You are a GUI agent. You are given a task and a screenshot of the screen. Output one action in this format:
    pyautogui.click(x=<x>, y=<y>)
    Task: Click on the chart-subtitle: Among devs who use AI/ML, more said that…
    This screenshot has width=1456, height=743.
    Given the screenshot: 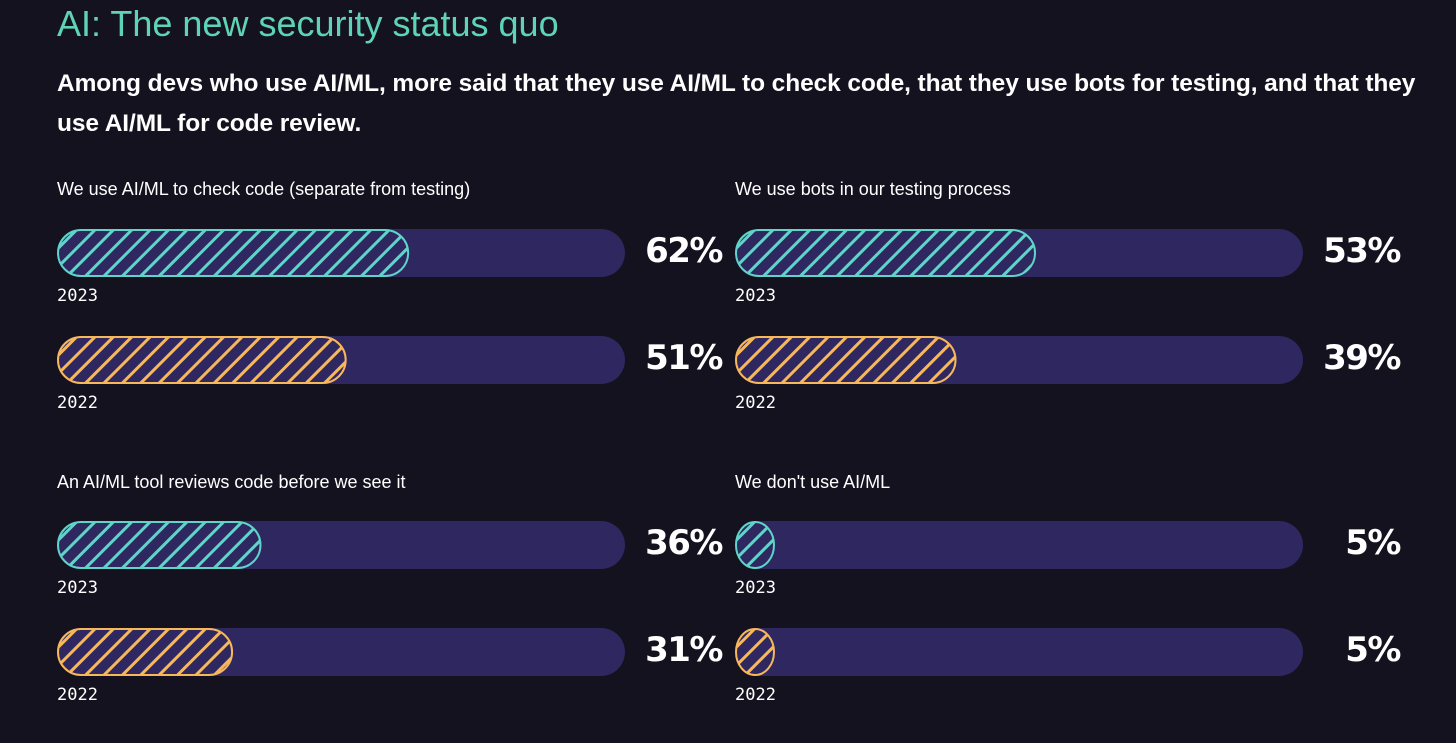 What is the action you would take?
    pyautogui.click(x=736, y=103)
    